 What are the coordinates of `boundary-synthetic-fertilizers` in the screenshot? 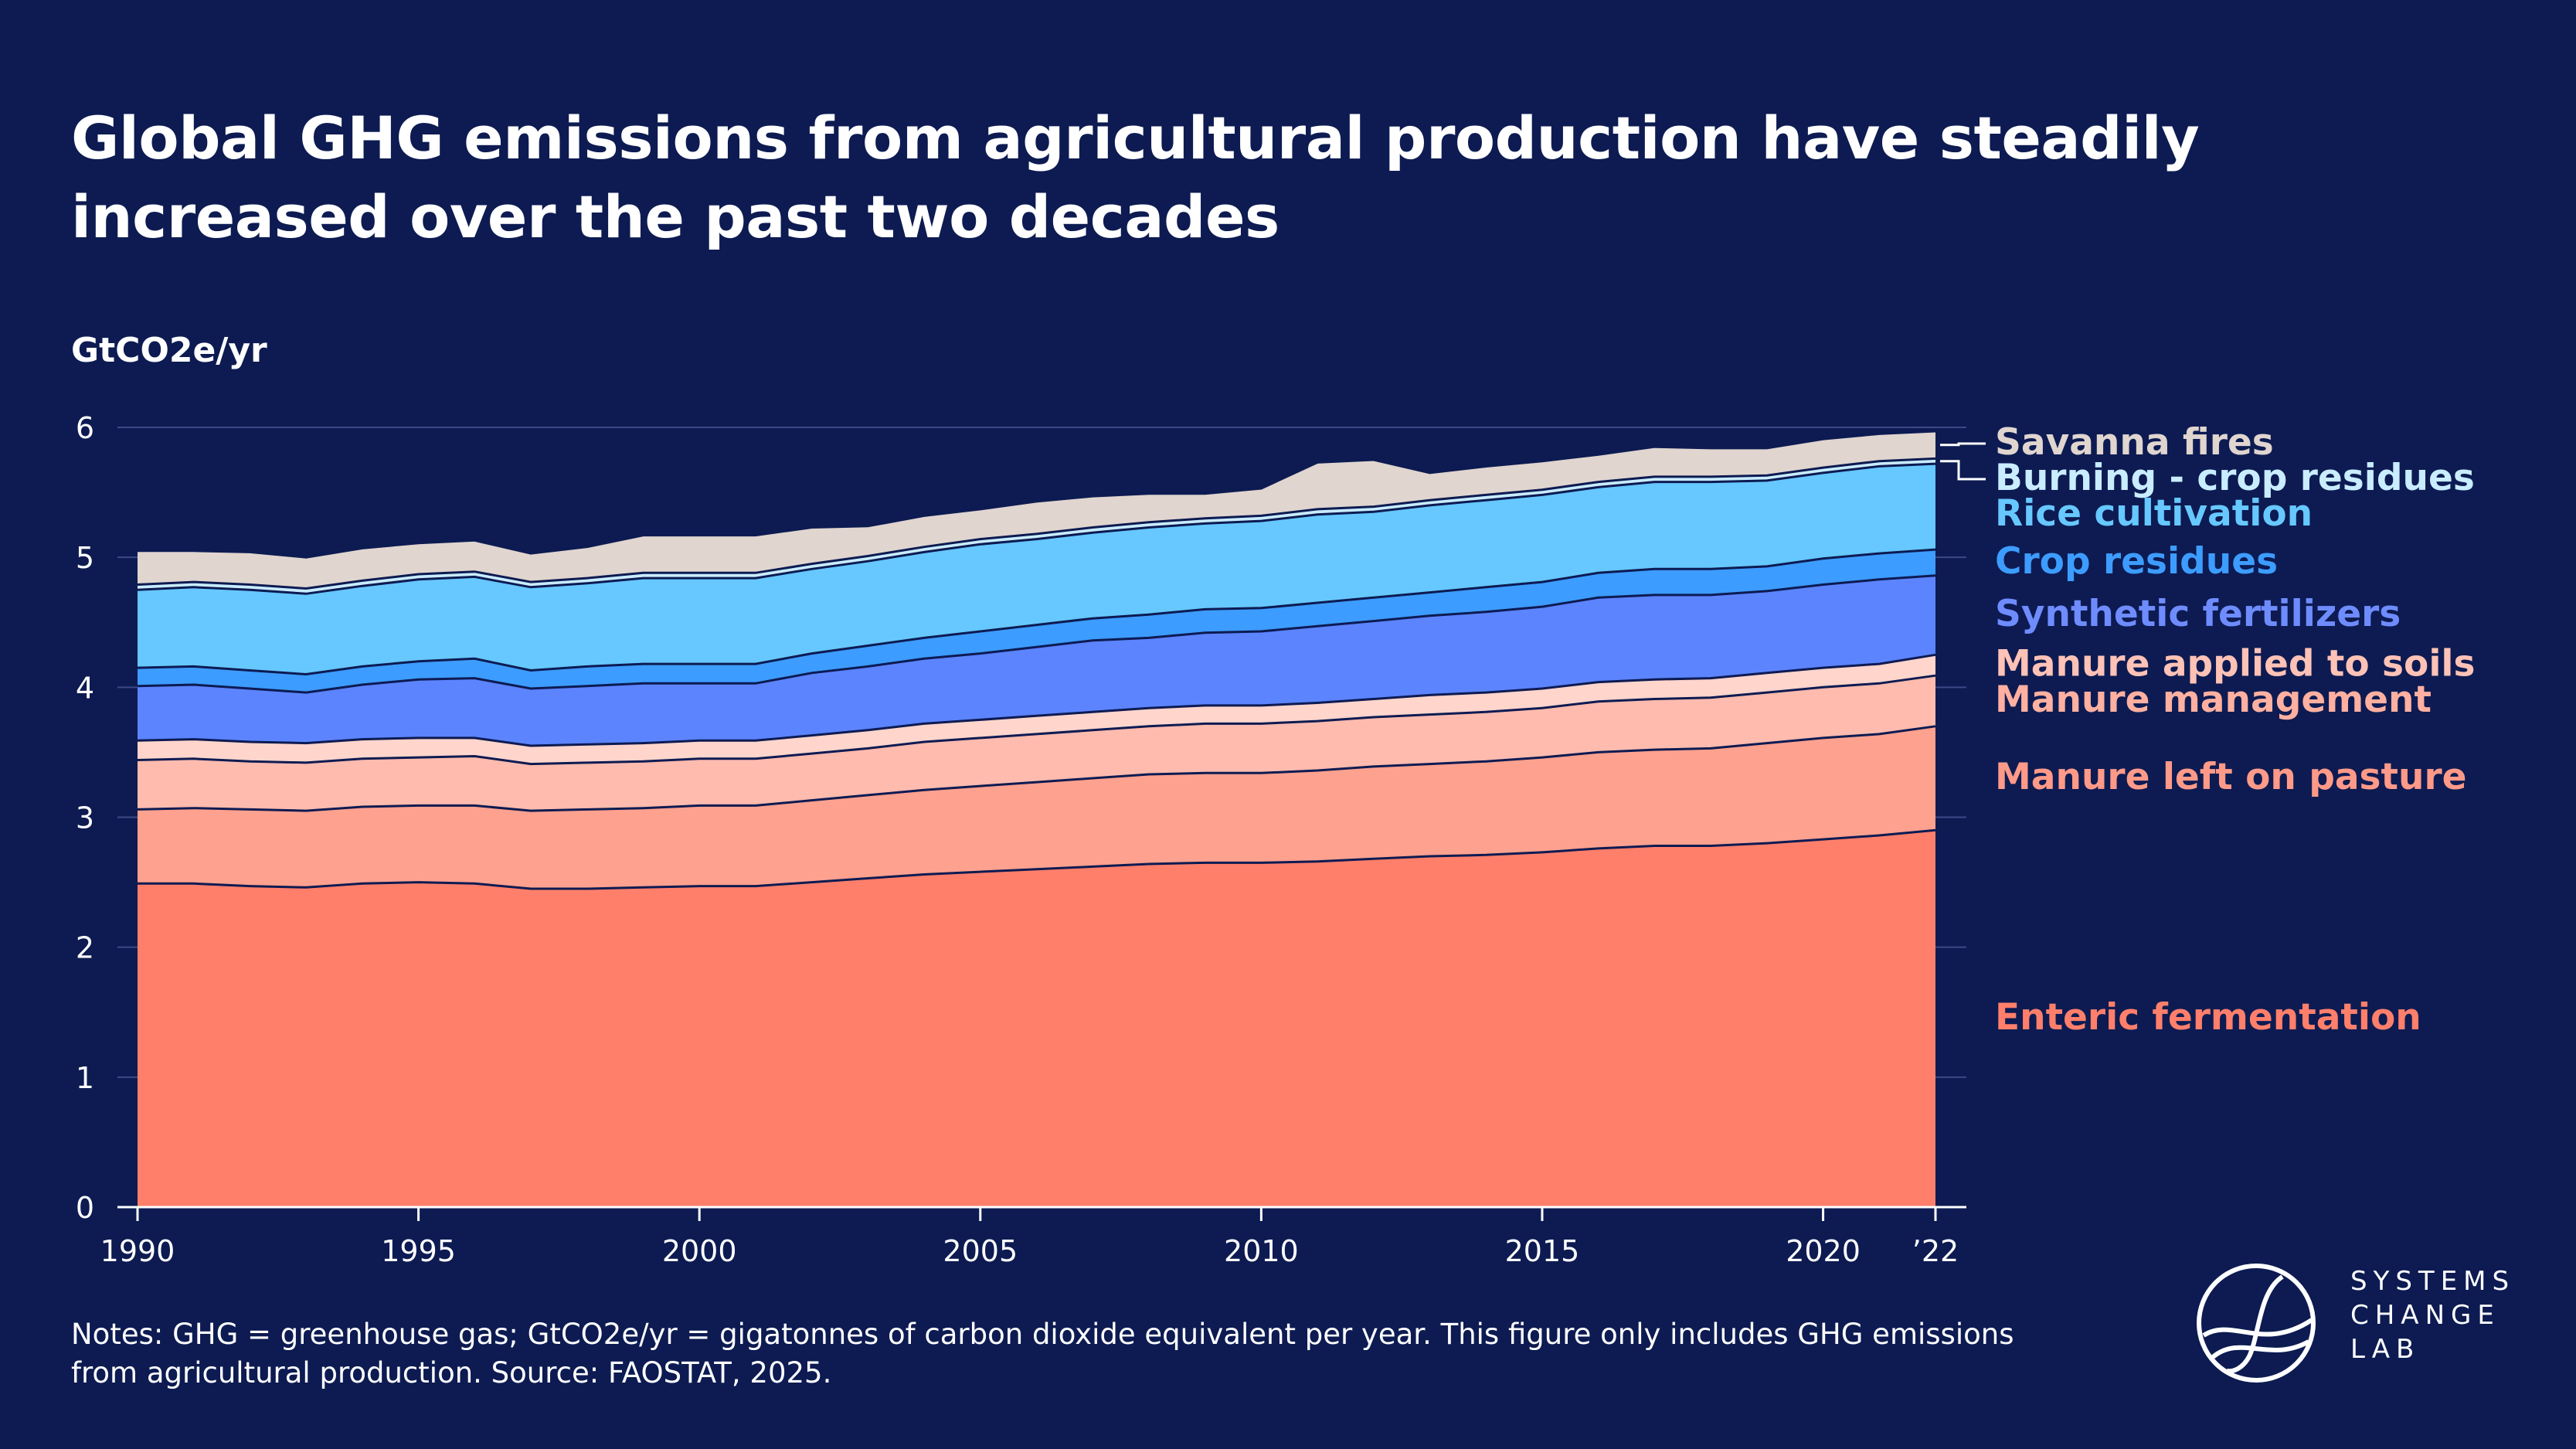 It's located at (1036, 634).